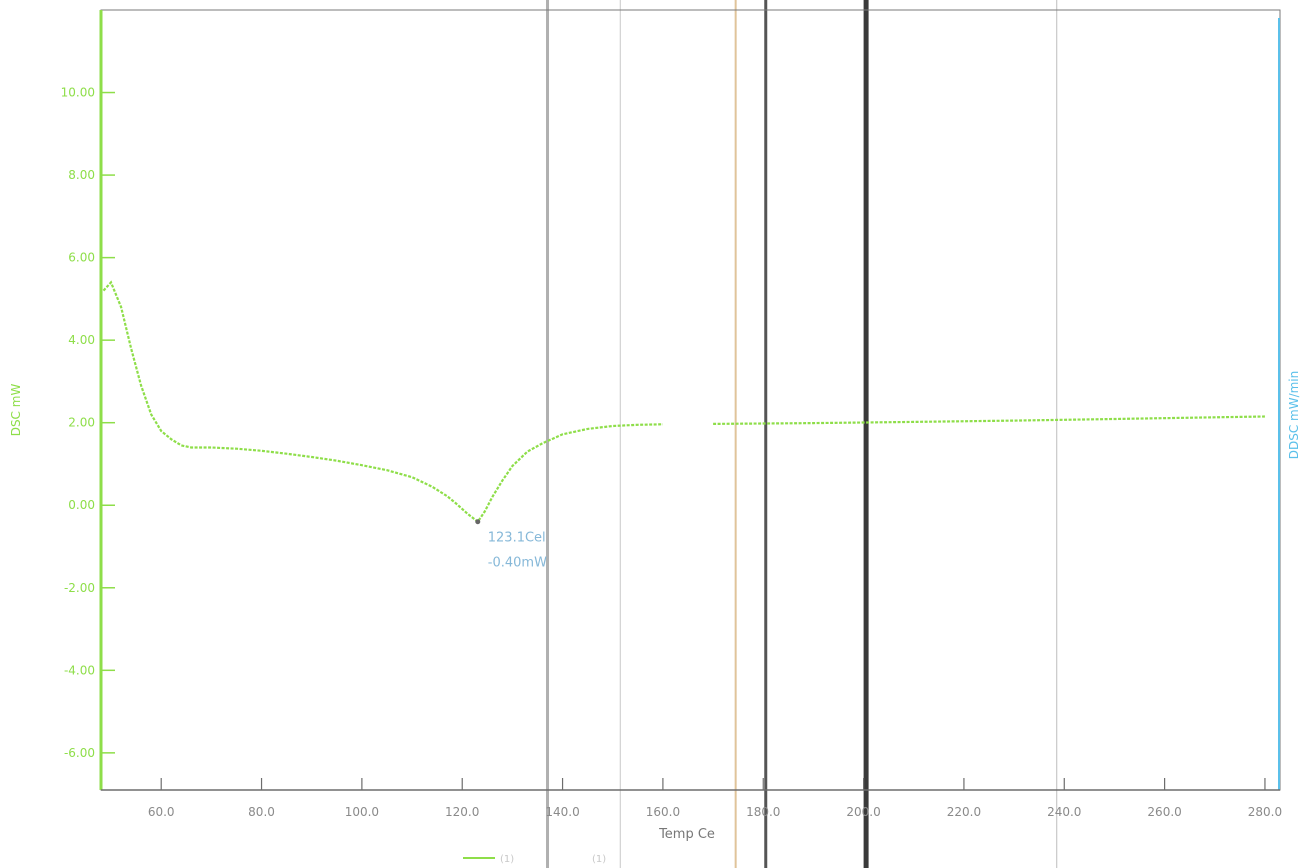  What do you see at coordinates (161, 812) in the screenshot?
I see `x-tick-label: 60.0` at bounding box center [161, 812].